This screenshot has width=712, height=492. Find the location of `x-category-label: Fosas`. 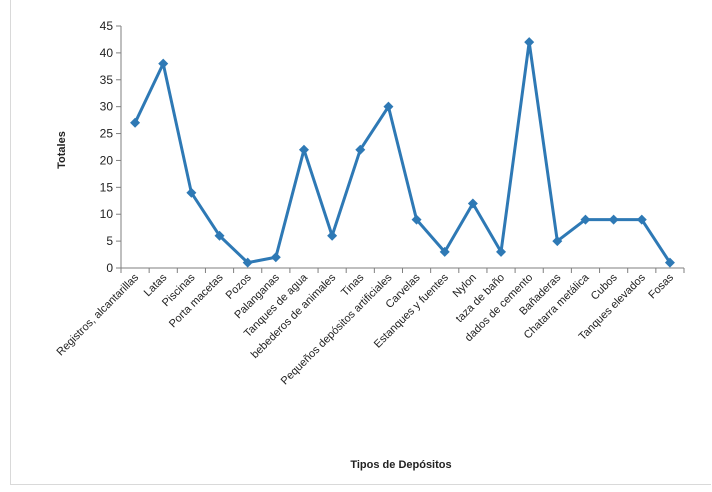

x-category-label: Fosas is located at coordinates (661, 286).